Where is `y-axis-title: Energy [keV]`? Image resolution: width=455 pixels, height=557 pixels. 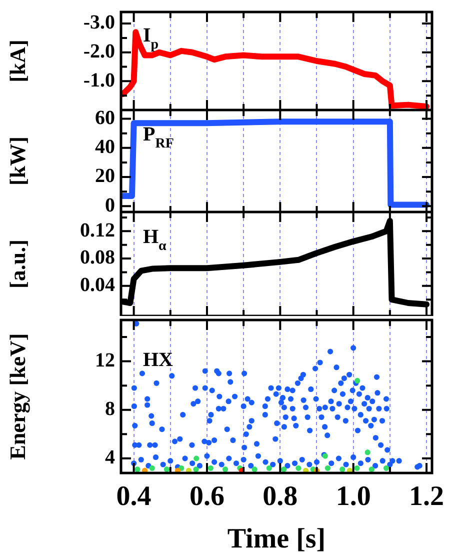 y-axis-title: Energy [keV] is located at coordinates (17, 396).